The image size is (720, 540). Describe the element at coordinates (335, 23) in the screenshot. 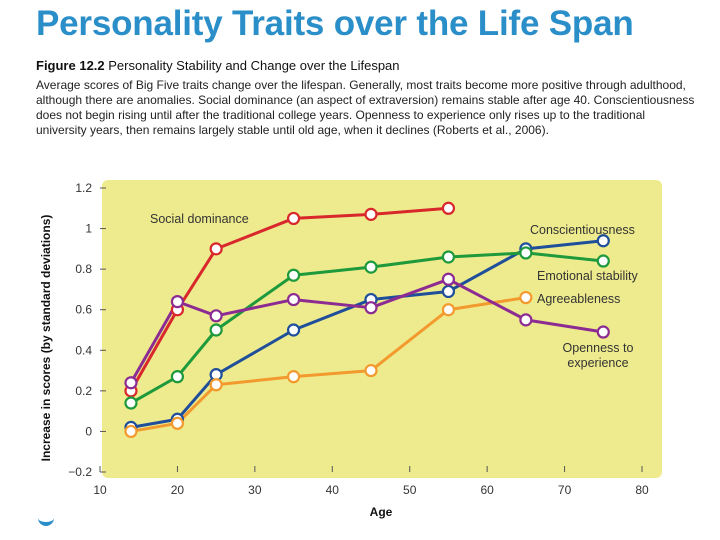

I see `slide-title: Personality Traits over the Life Span` at that location.